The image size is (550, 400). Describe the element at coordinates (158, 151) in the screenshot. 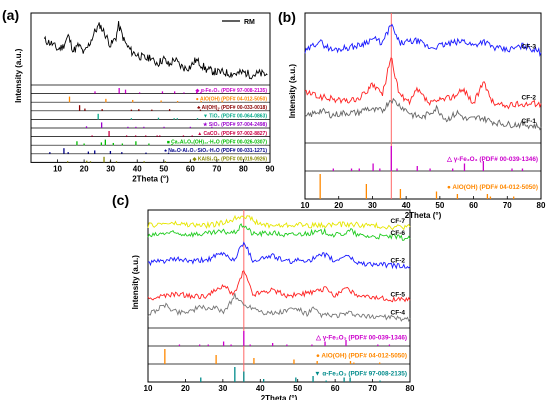

I see `reference-row: ♠ Na₂O·Al₂O₃·SiO₂·H₂O (PDF# 00-031-1271)` at that location.